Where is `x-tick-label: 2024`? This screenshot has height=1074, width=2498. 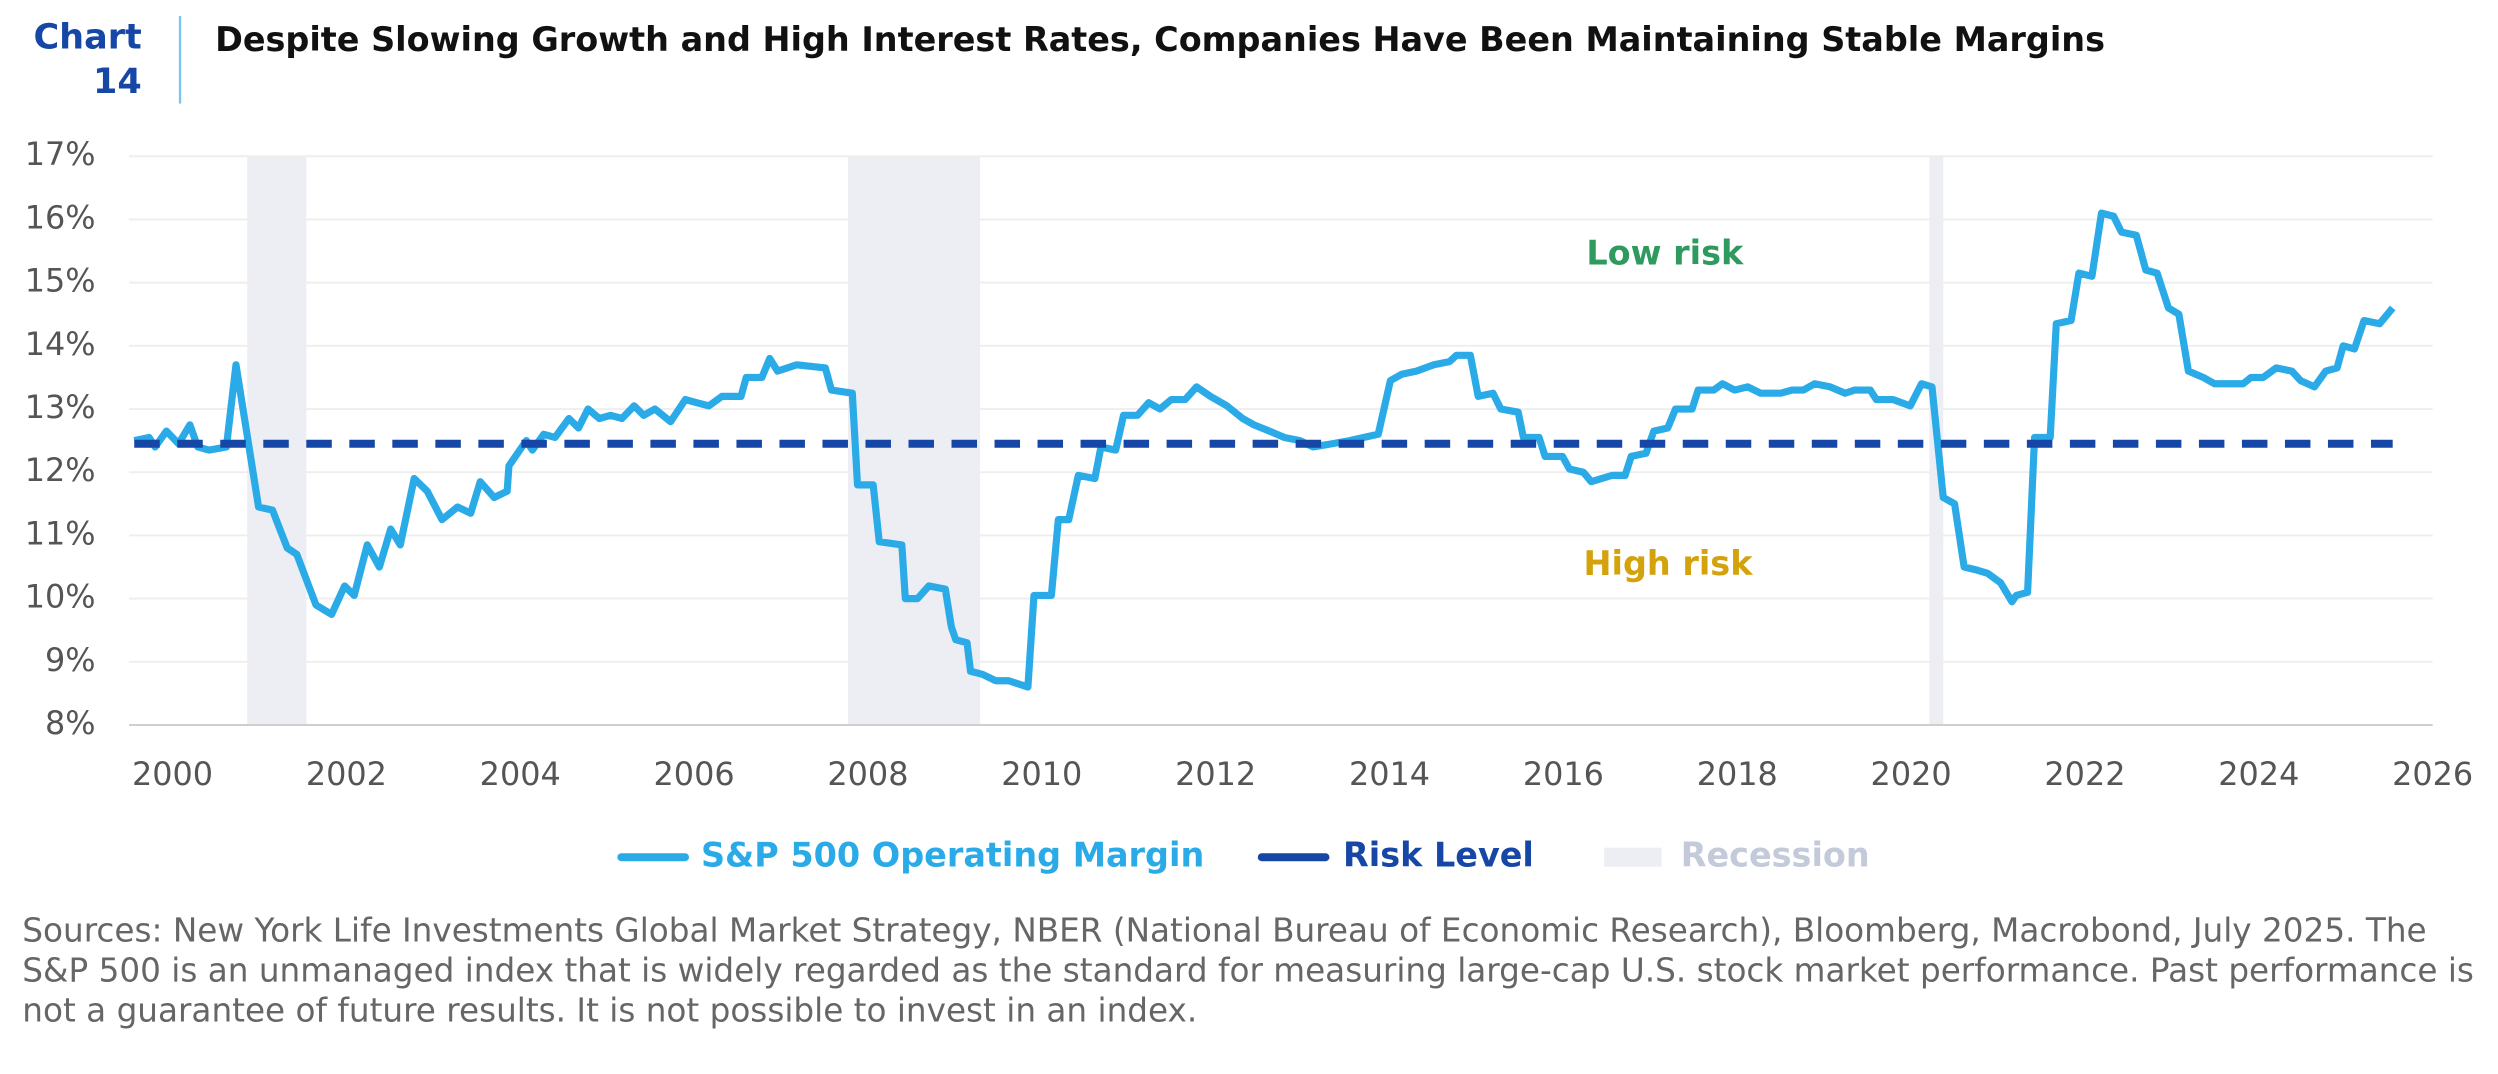
x-tick-label: 2024 is located at coordinates (2258, 774).